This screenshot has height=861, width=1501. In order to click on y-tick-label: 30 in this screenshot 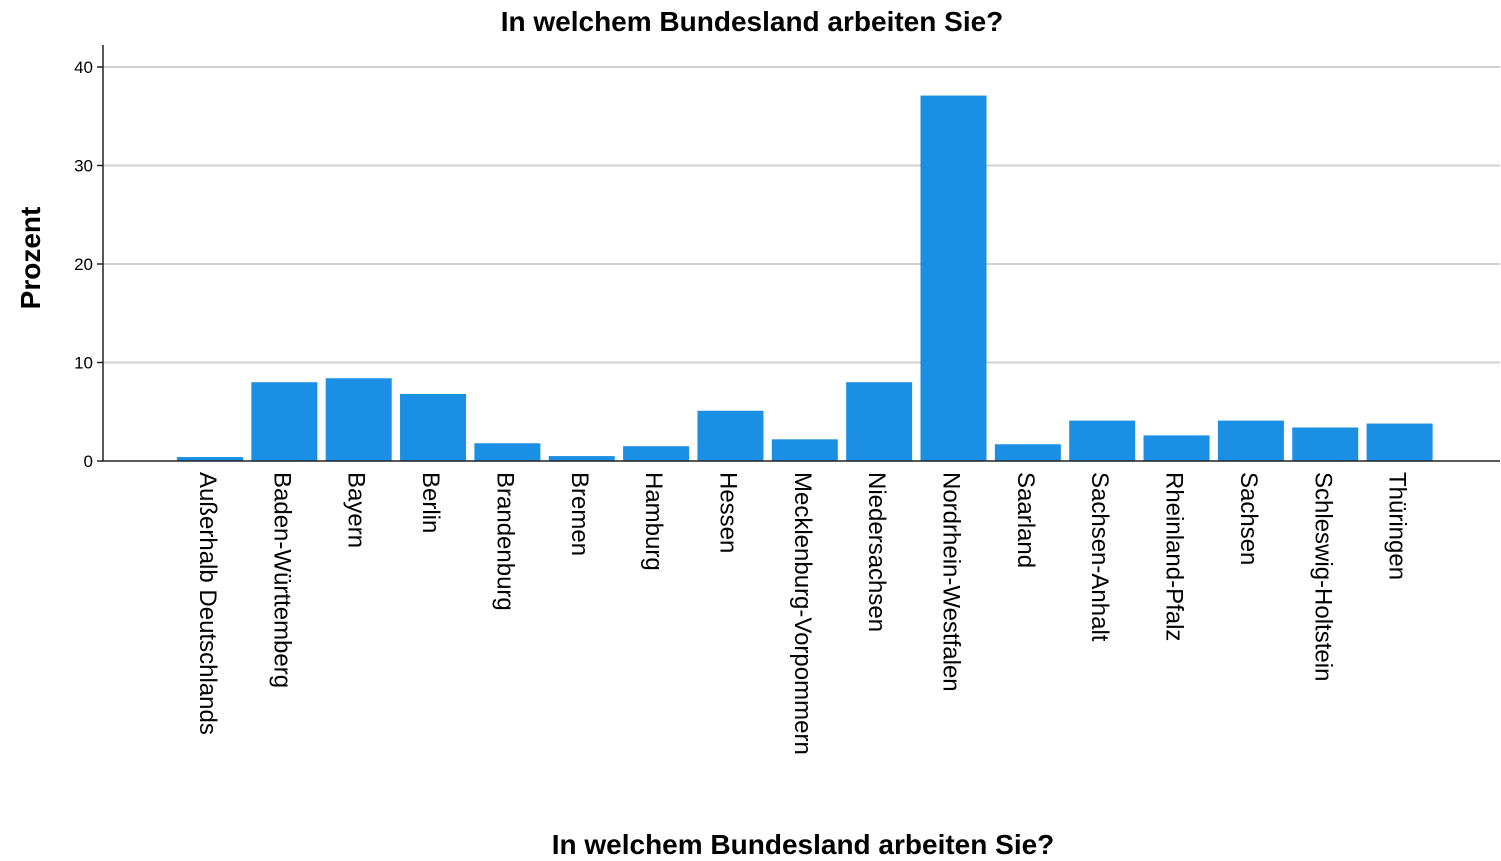, I will do `click(83, 166)`.